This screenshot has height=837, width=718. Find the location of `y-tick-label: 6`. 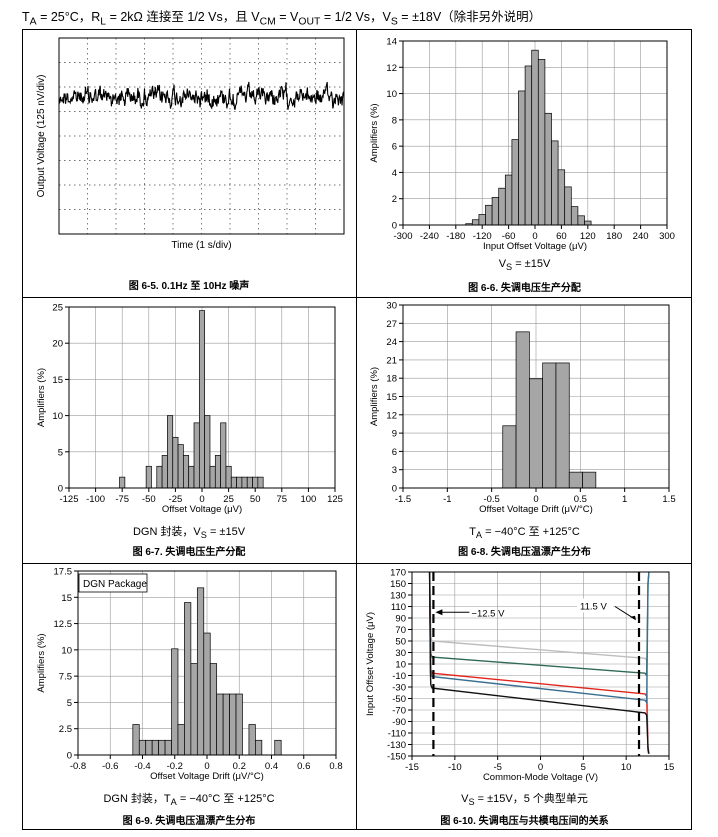

y-tick-label: 6 is located at coordinates (394, 452).